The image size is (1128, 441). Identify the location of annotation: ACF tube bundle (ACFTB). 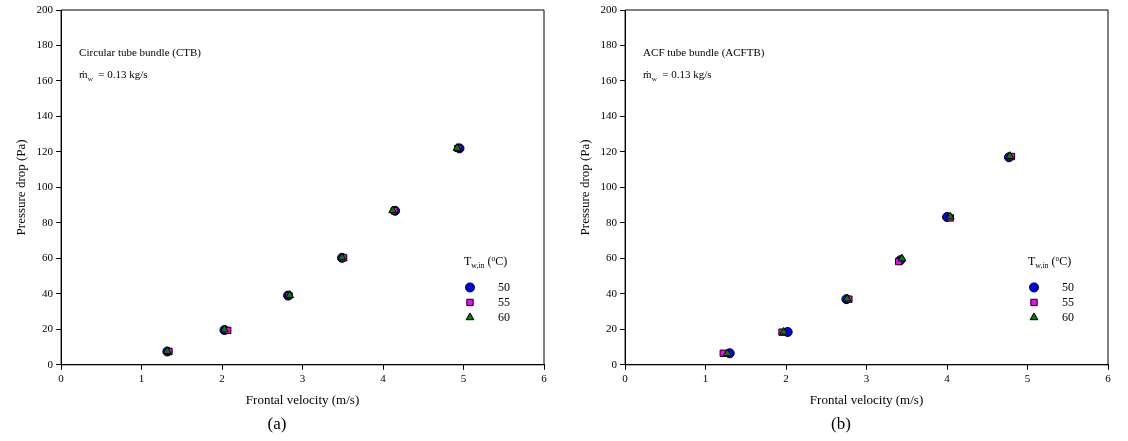
(704, 52).